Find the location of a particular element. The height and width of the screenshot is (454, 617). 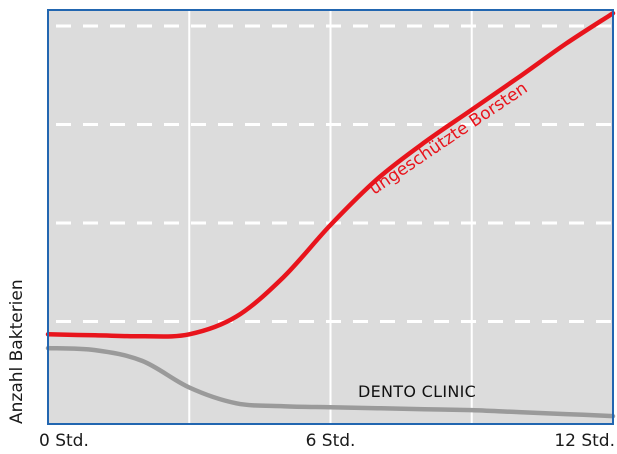

y-axis-label: Anzahl Bakterien is located at coordinates (17, 351).